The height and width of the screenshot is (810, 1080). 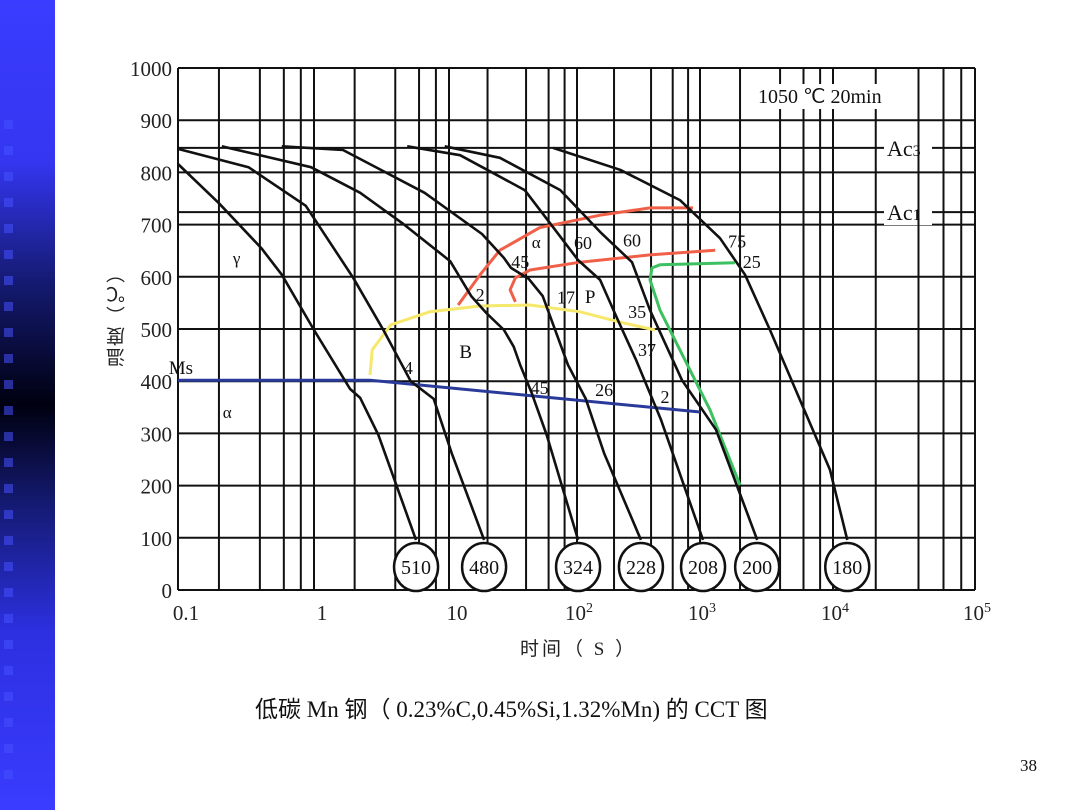 I want to click on x-tick-exponent: 5, so click(x=987, y=608).